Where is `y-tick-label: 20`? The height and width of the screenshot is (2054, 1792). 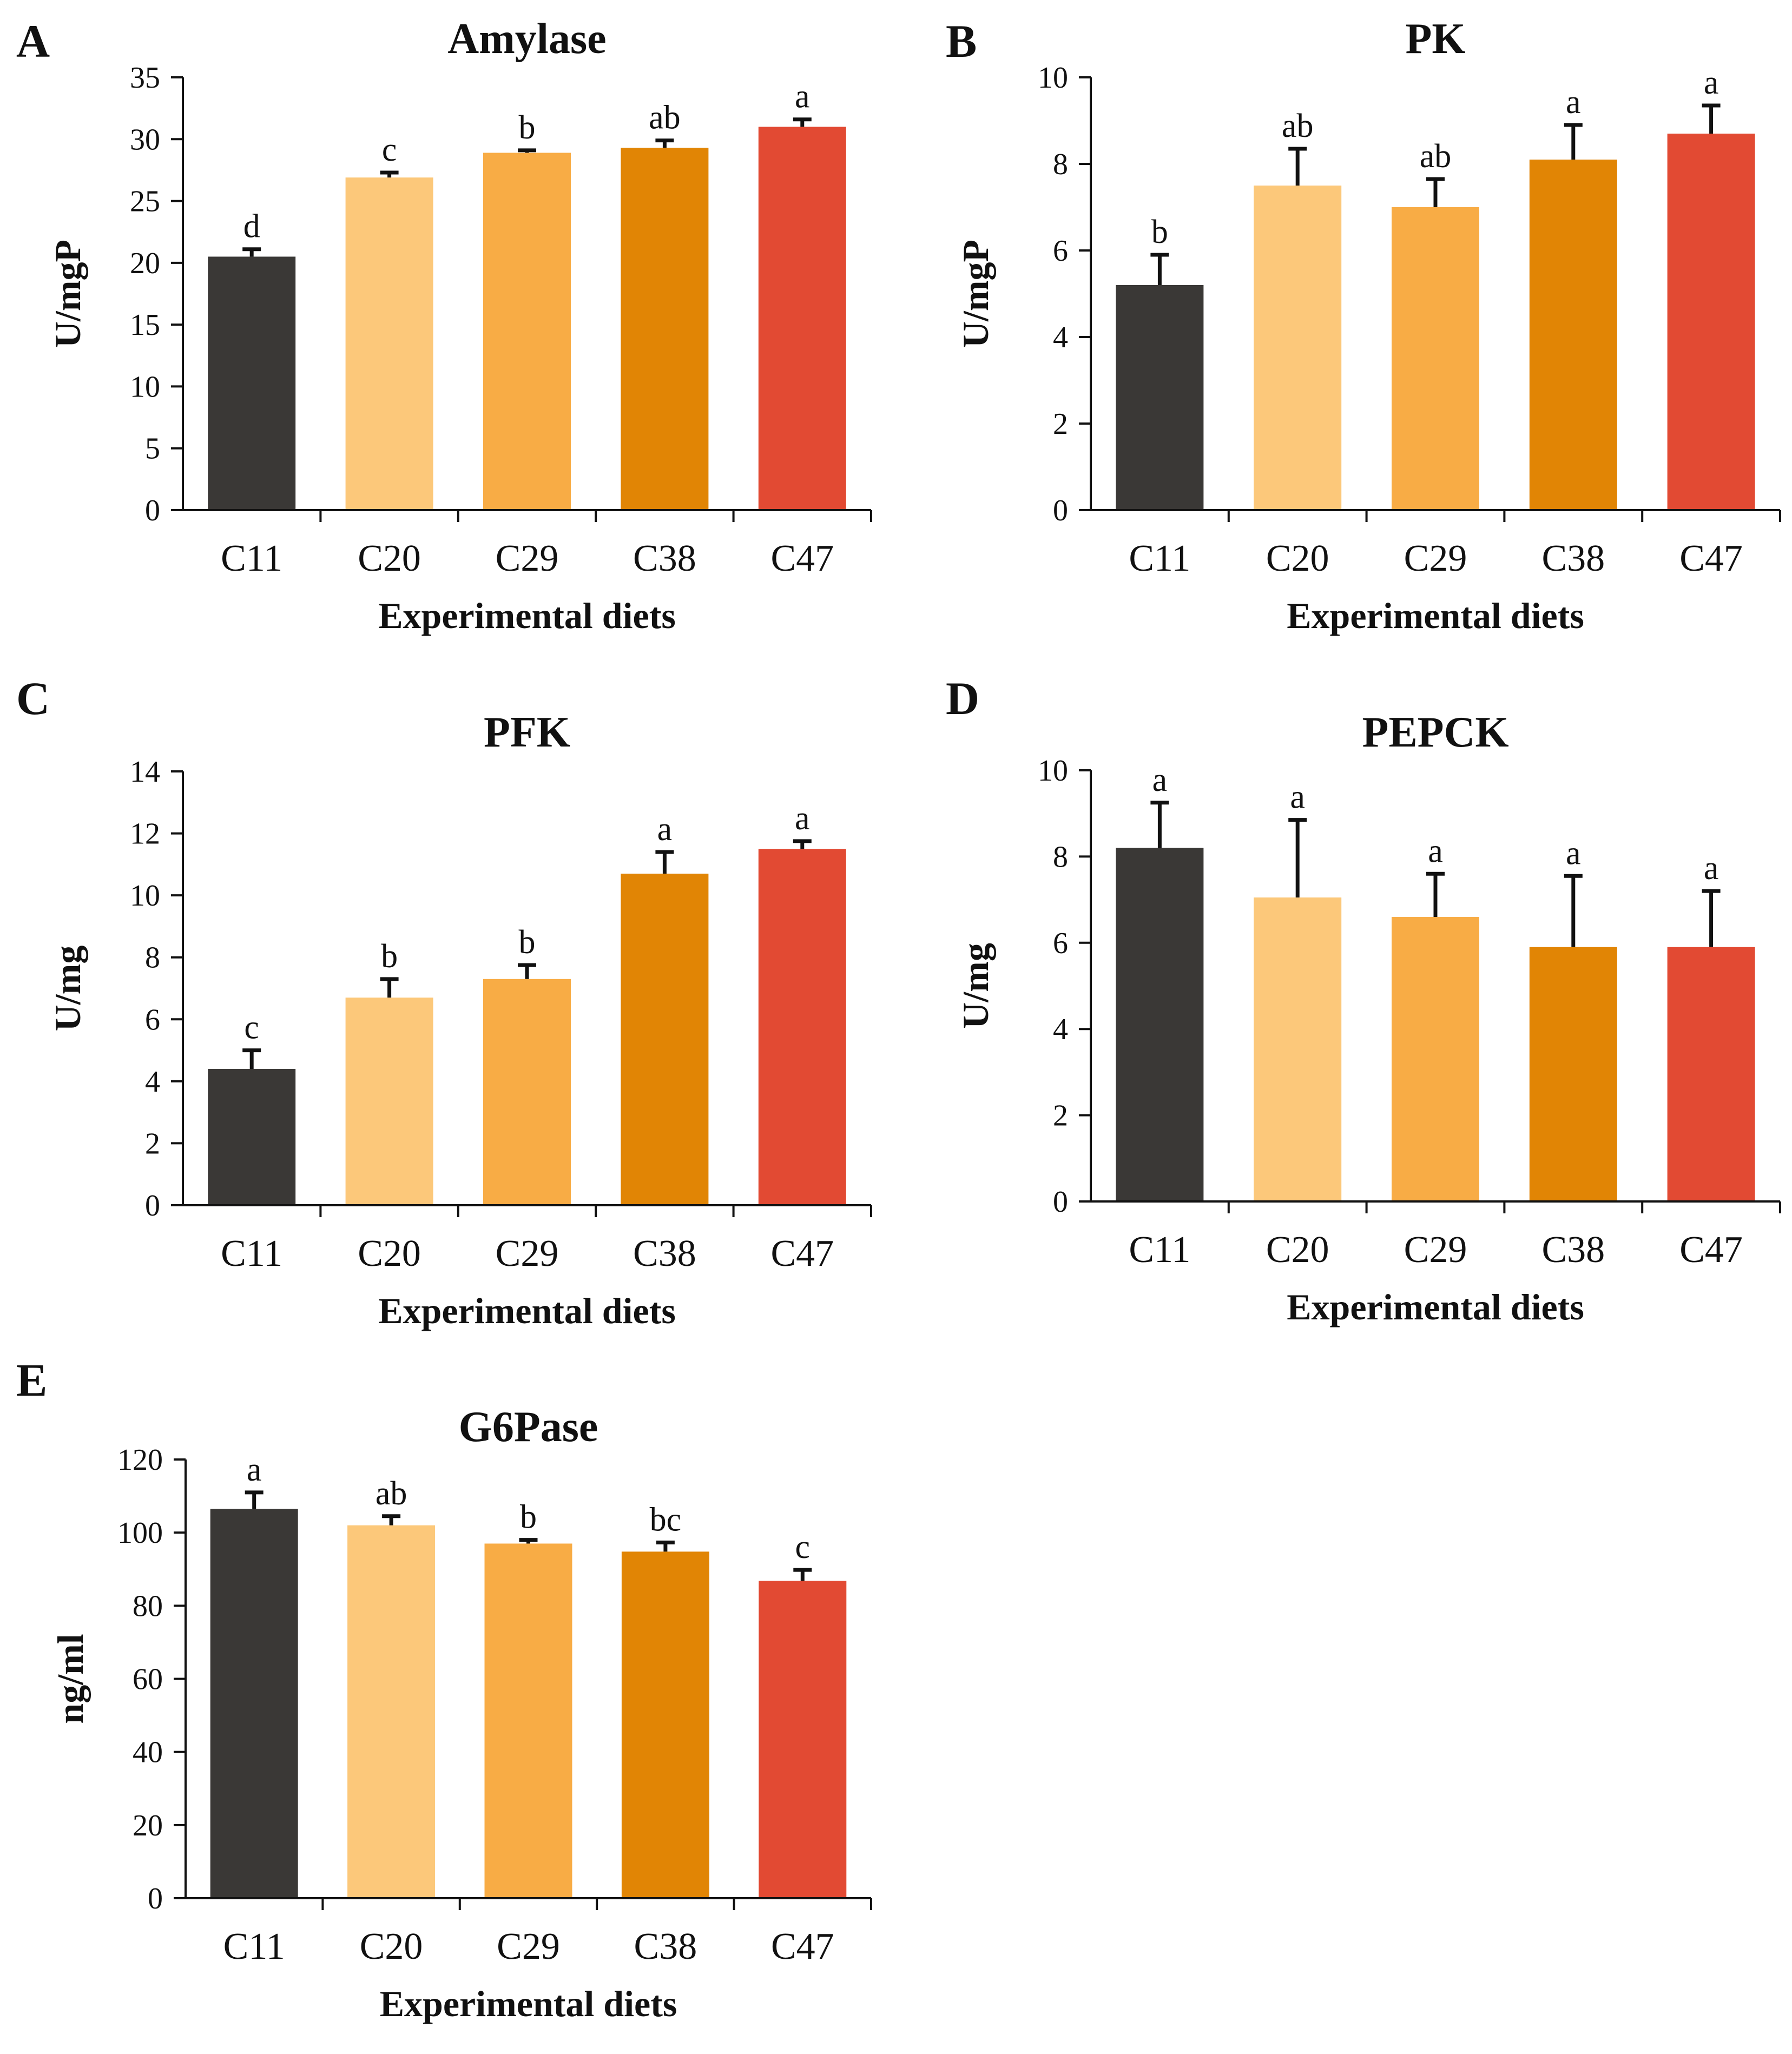 y-tick-label: 20 is located at coordinates (145, 263).